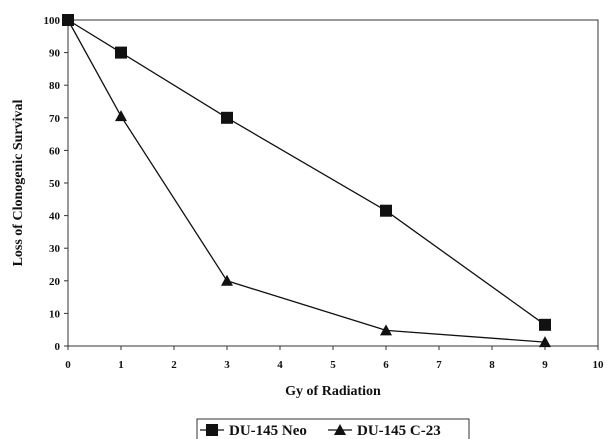 Image resolution: width=607 pixels, height=439 pixels. I want to click on x-tick-label: 5, so click(333, 365).